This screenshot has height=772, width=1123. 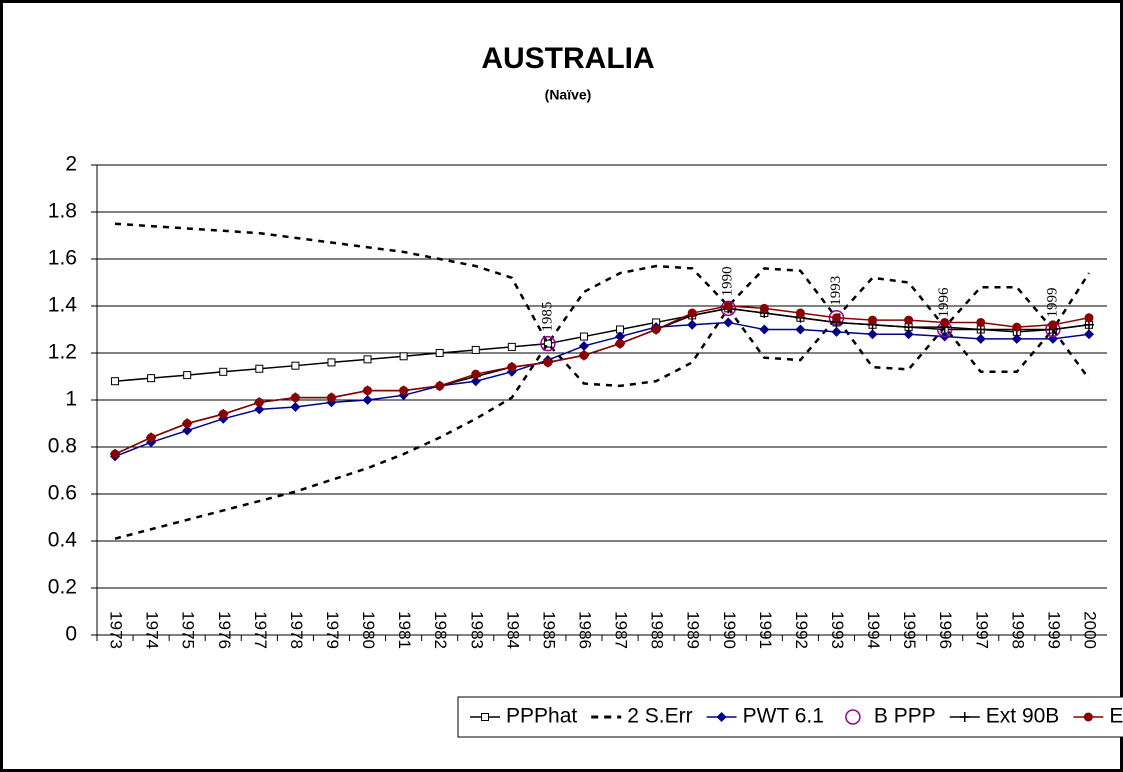 What do you see at coordinates (783, 716) in the screenshot?
I see `legend-label: PWT 6.1` at bounding box center [783, 716].